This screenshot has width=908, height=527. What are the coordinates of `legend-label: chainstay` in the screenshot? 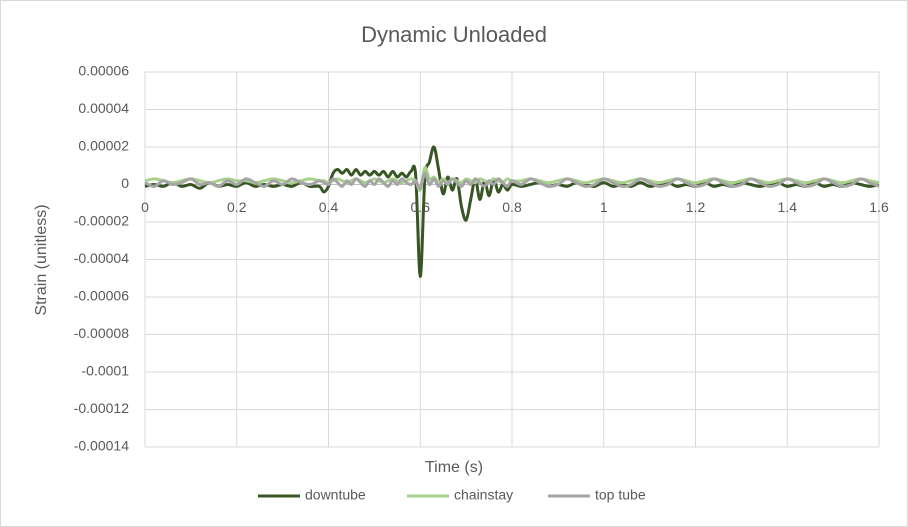 It's located at (483, 495).